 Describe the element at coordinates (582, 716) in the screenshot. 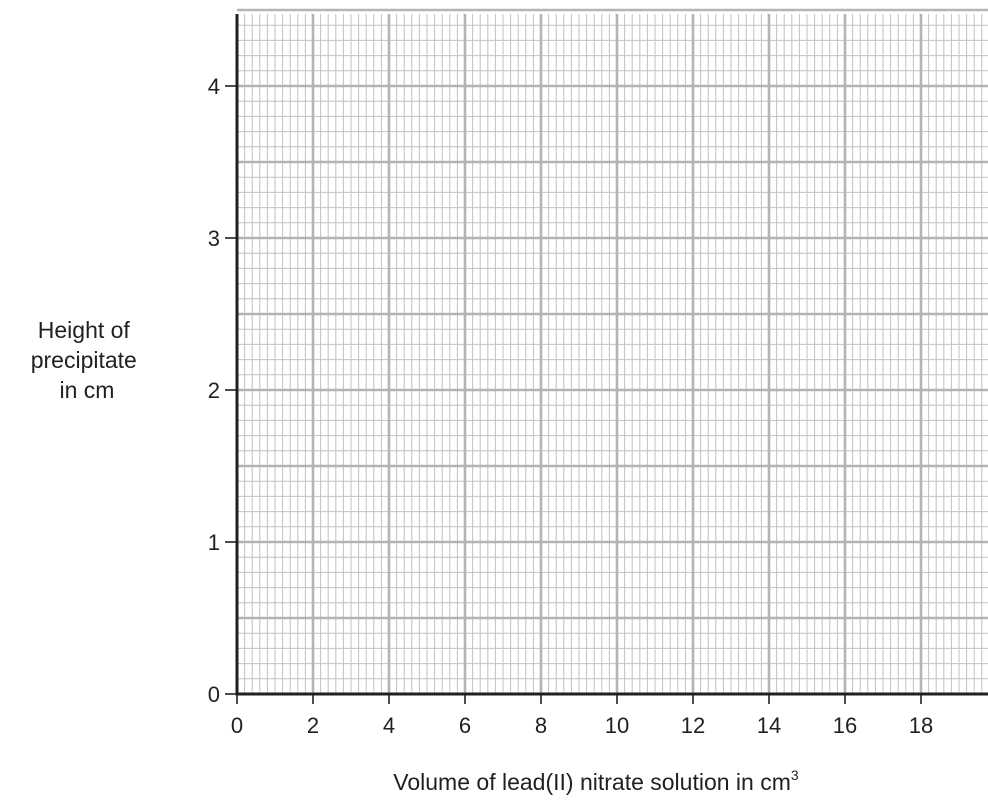

I see `x-axis-ticks: 0 2 4 6 8 10 12 14 16 18` at that location.